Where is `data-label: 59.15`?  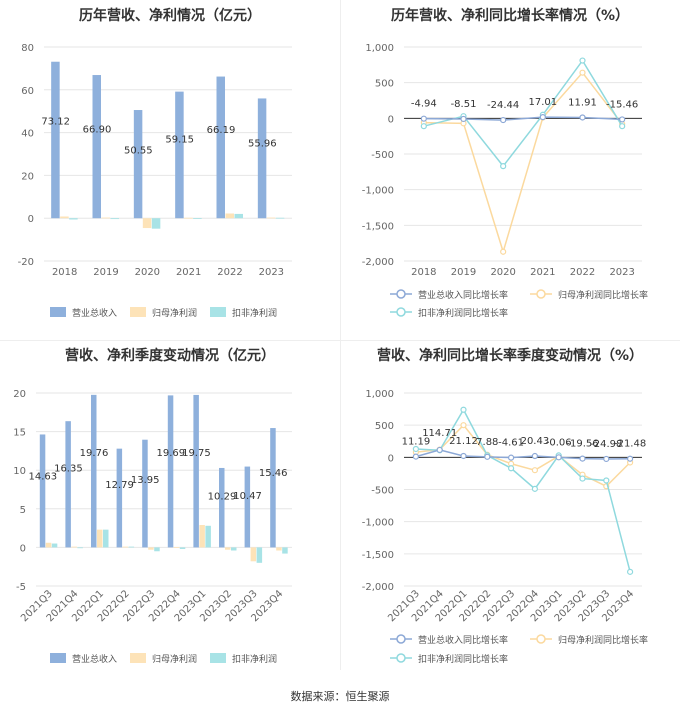 data-label: 59.15 is located at coordinates (179, 139).